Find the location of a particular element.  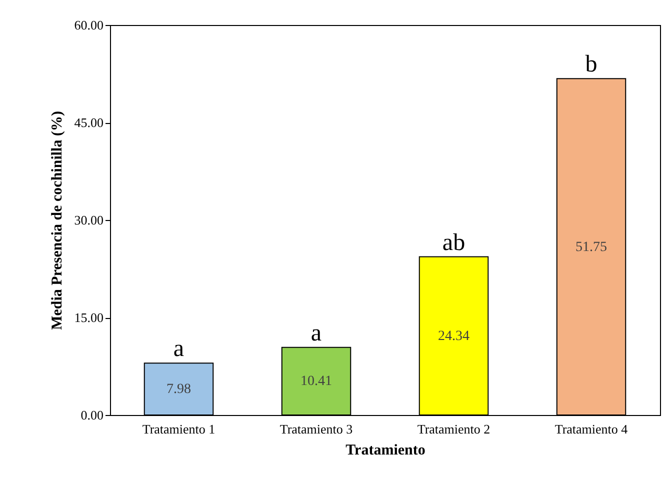

y-tick-label: 45.00 is located at coordinates (89, 122).